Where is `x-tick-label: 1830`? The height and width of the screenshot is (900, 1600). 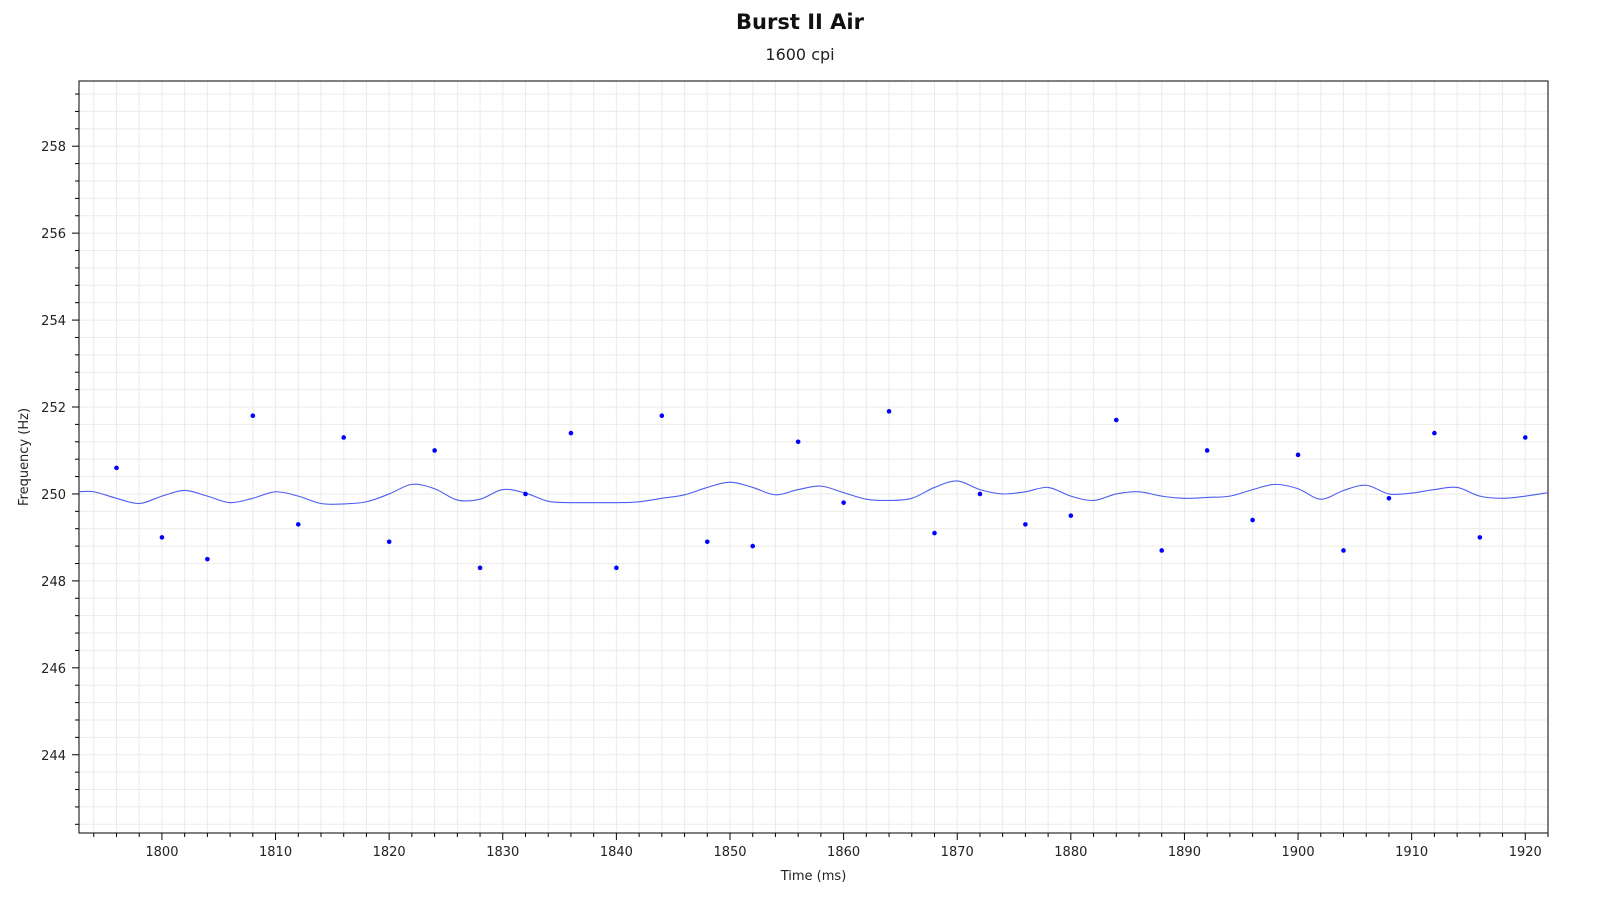 x-tick-label: 1830 is located at coordinates (502, 852).